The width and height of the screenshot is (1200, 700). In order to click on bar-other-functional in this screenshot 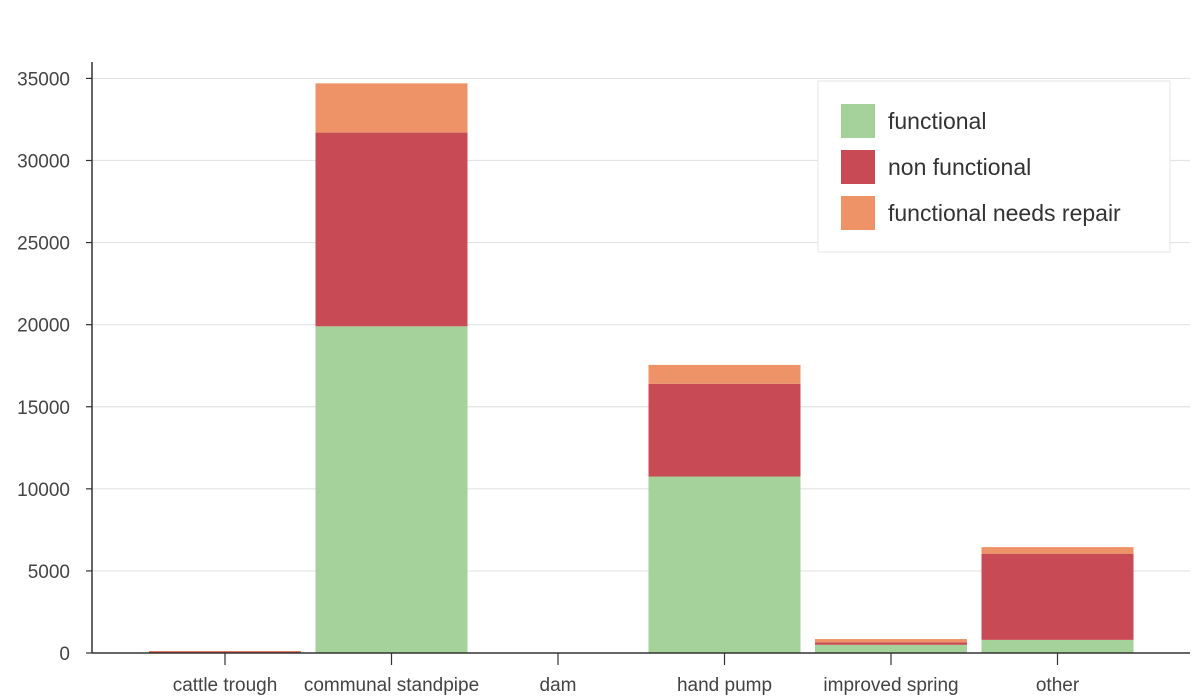, I will do `click(1057, 646)`.